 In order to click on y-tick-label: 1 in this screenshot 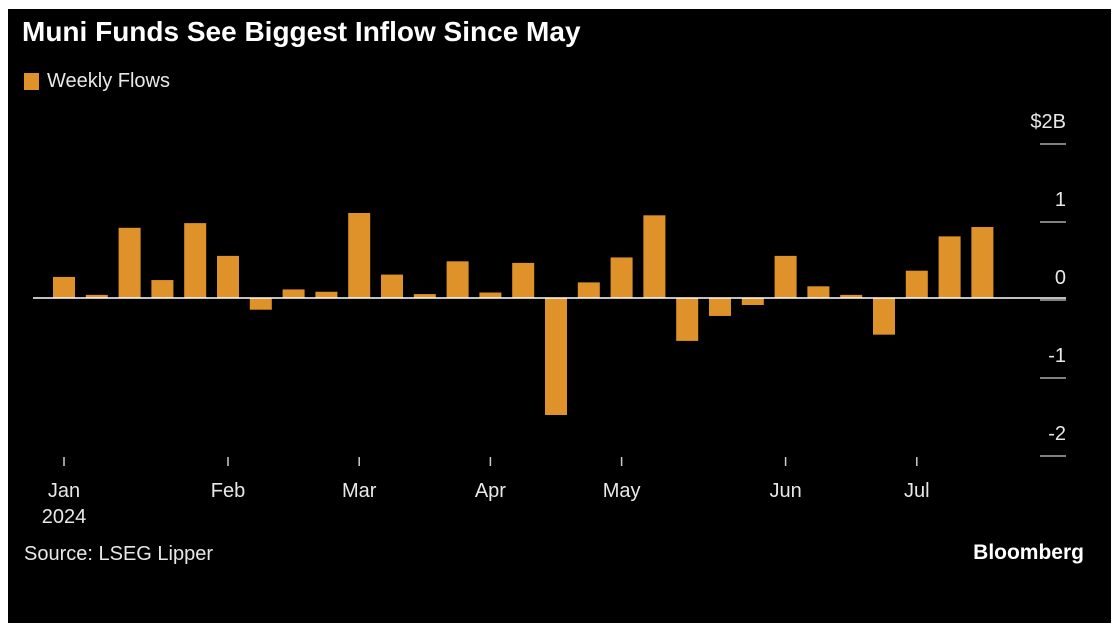, I will do `click(1060, 200)`.